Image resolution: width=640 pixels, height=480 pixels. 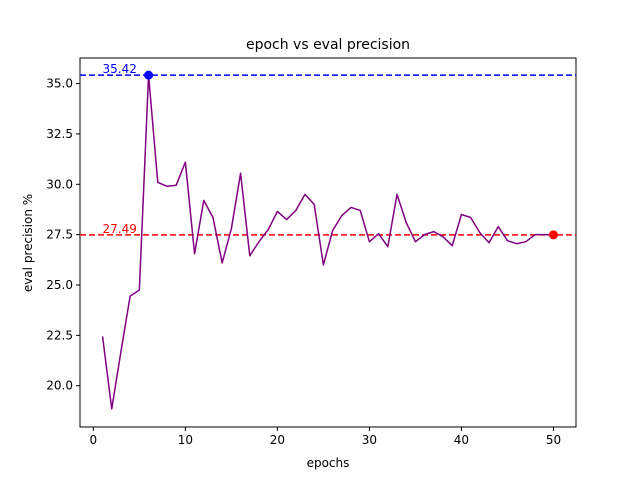 What do you see at coordinates (94, 440) in the screenshot?
I see `x-tick-label: 0` at bounding box center [94, 440].